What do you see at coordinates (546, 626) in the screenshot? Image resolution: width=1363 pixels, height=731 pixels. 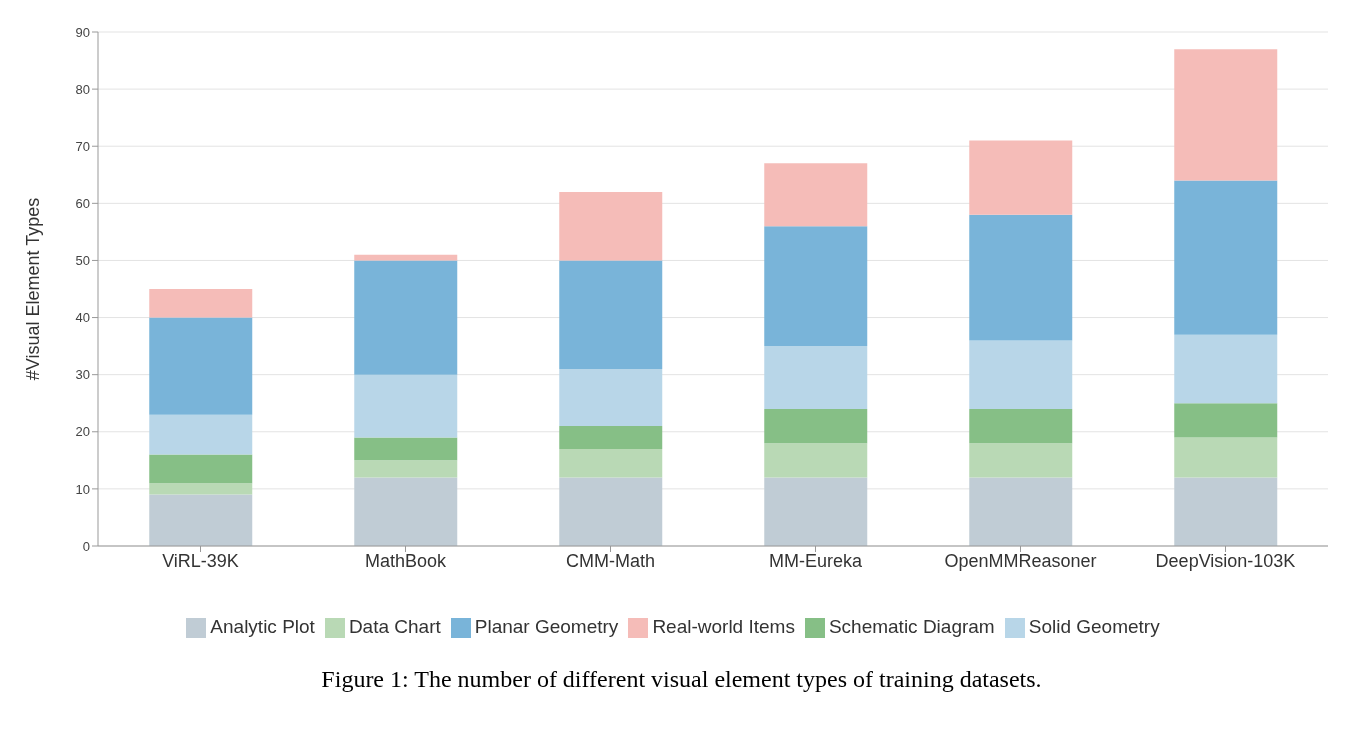 I see `legend-label: Planar Geometry` at bounding box center [546, 626].